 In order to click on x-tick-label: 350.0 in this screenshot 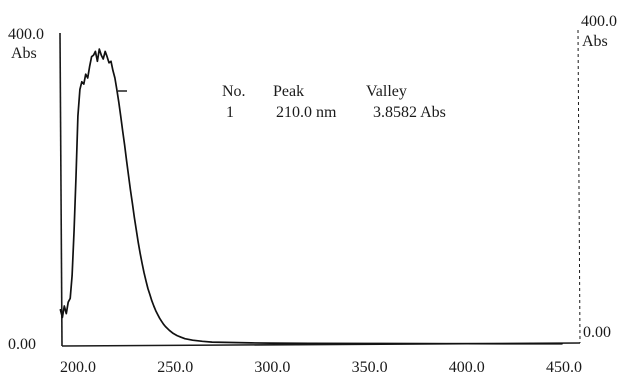, I will do `click(370, 367)`.